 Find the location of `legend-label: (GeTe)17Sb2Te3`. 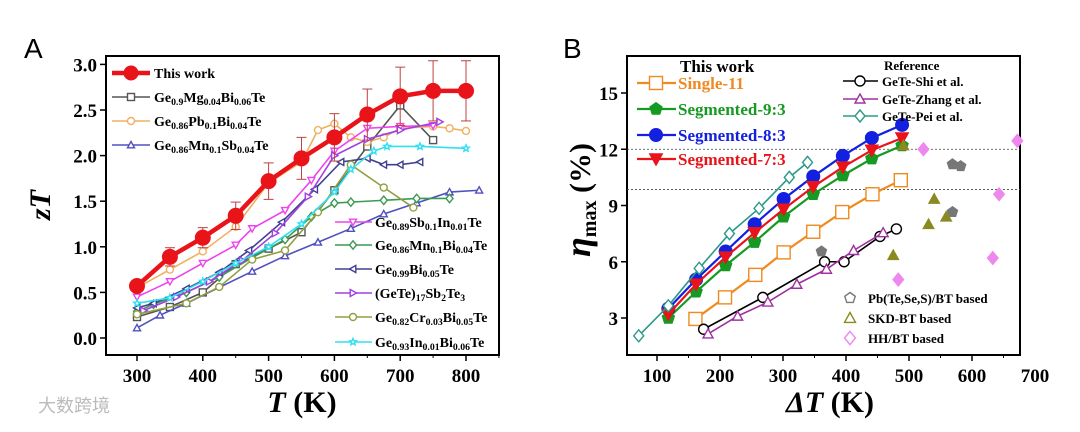

legend-label: (GeTe)17Sb2Te3 is located at coordinates (420, 295).